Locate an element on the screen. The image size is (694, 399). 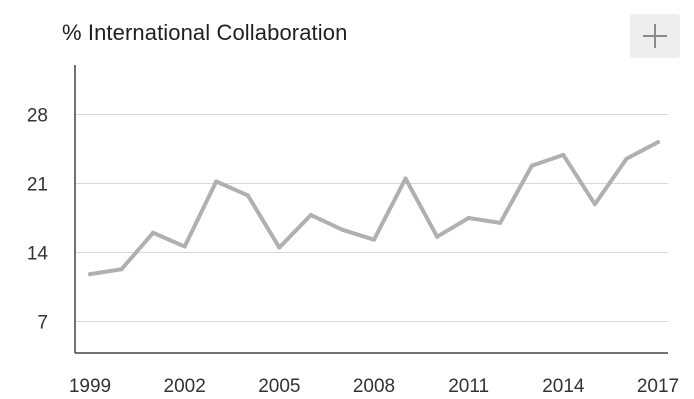
chart-title: % International Collaboration is located at coordinates (205, 32).